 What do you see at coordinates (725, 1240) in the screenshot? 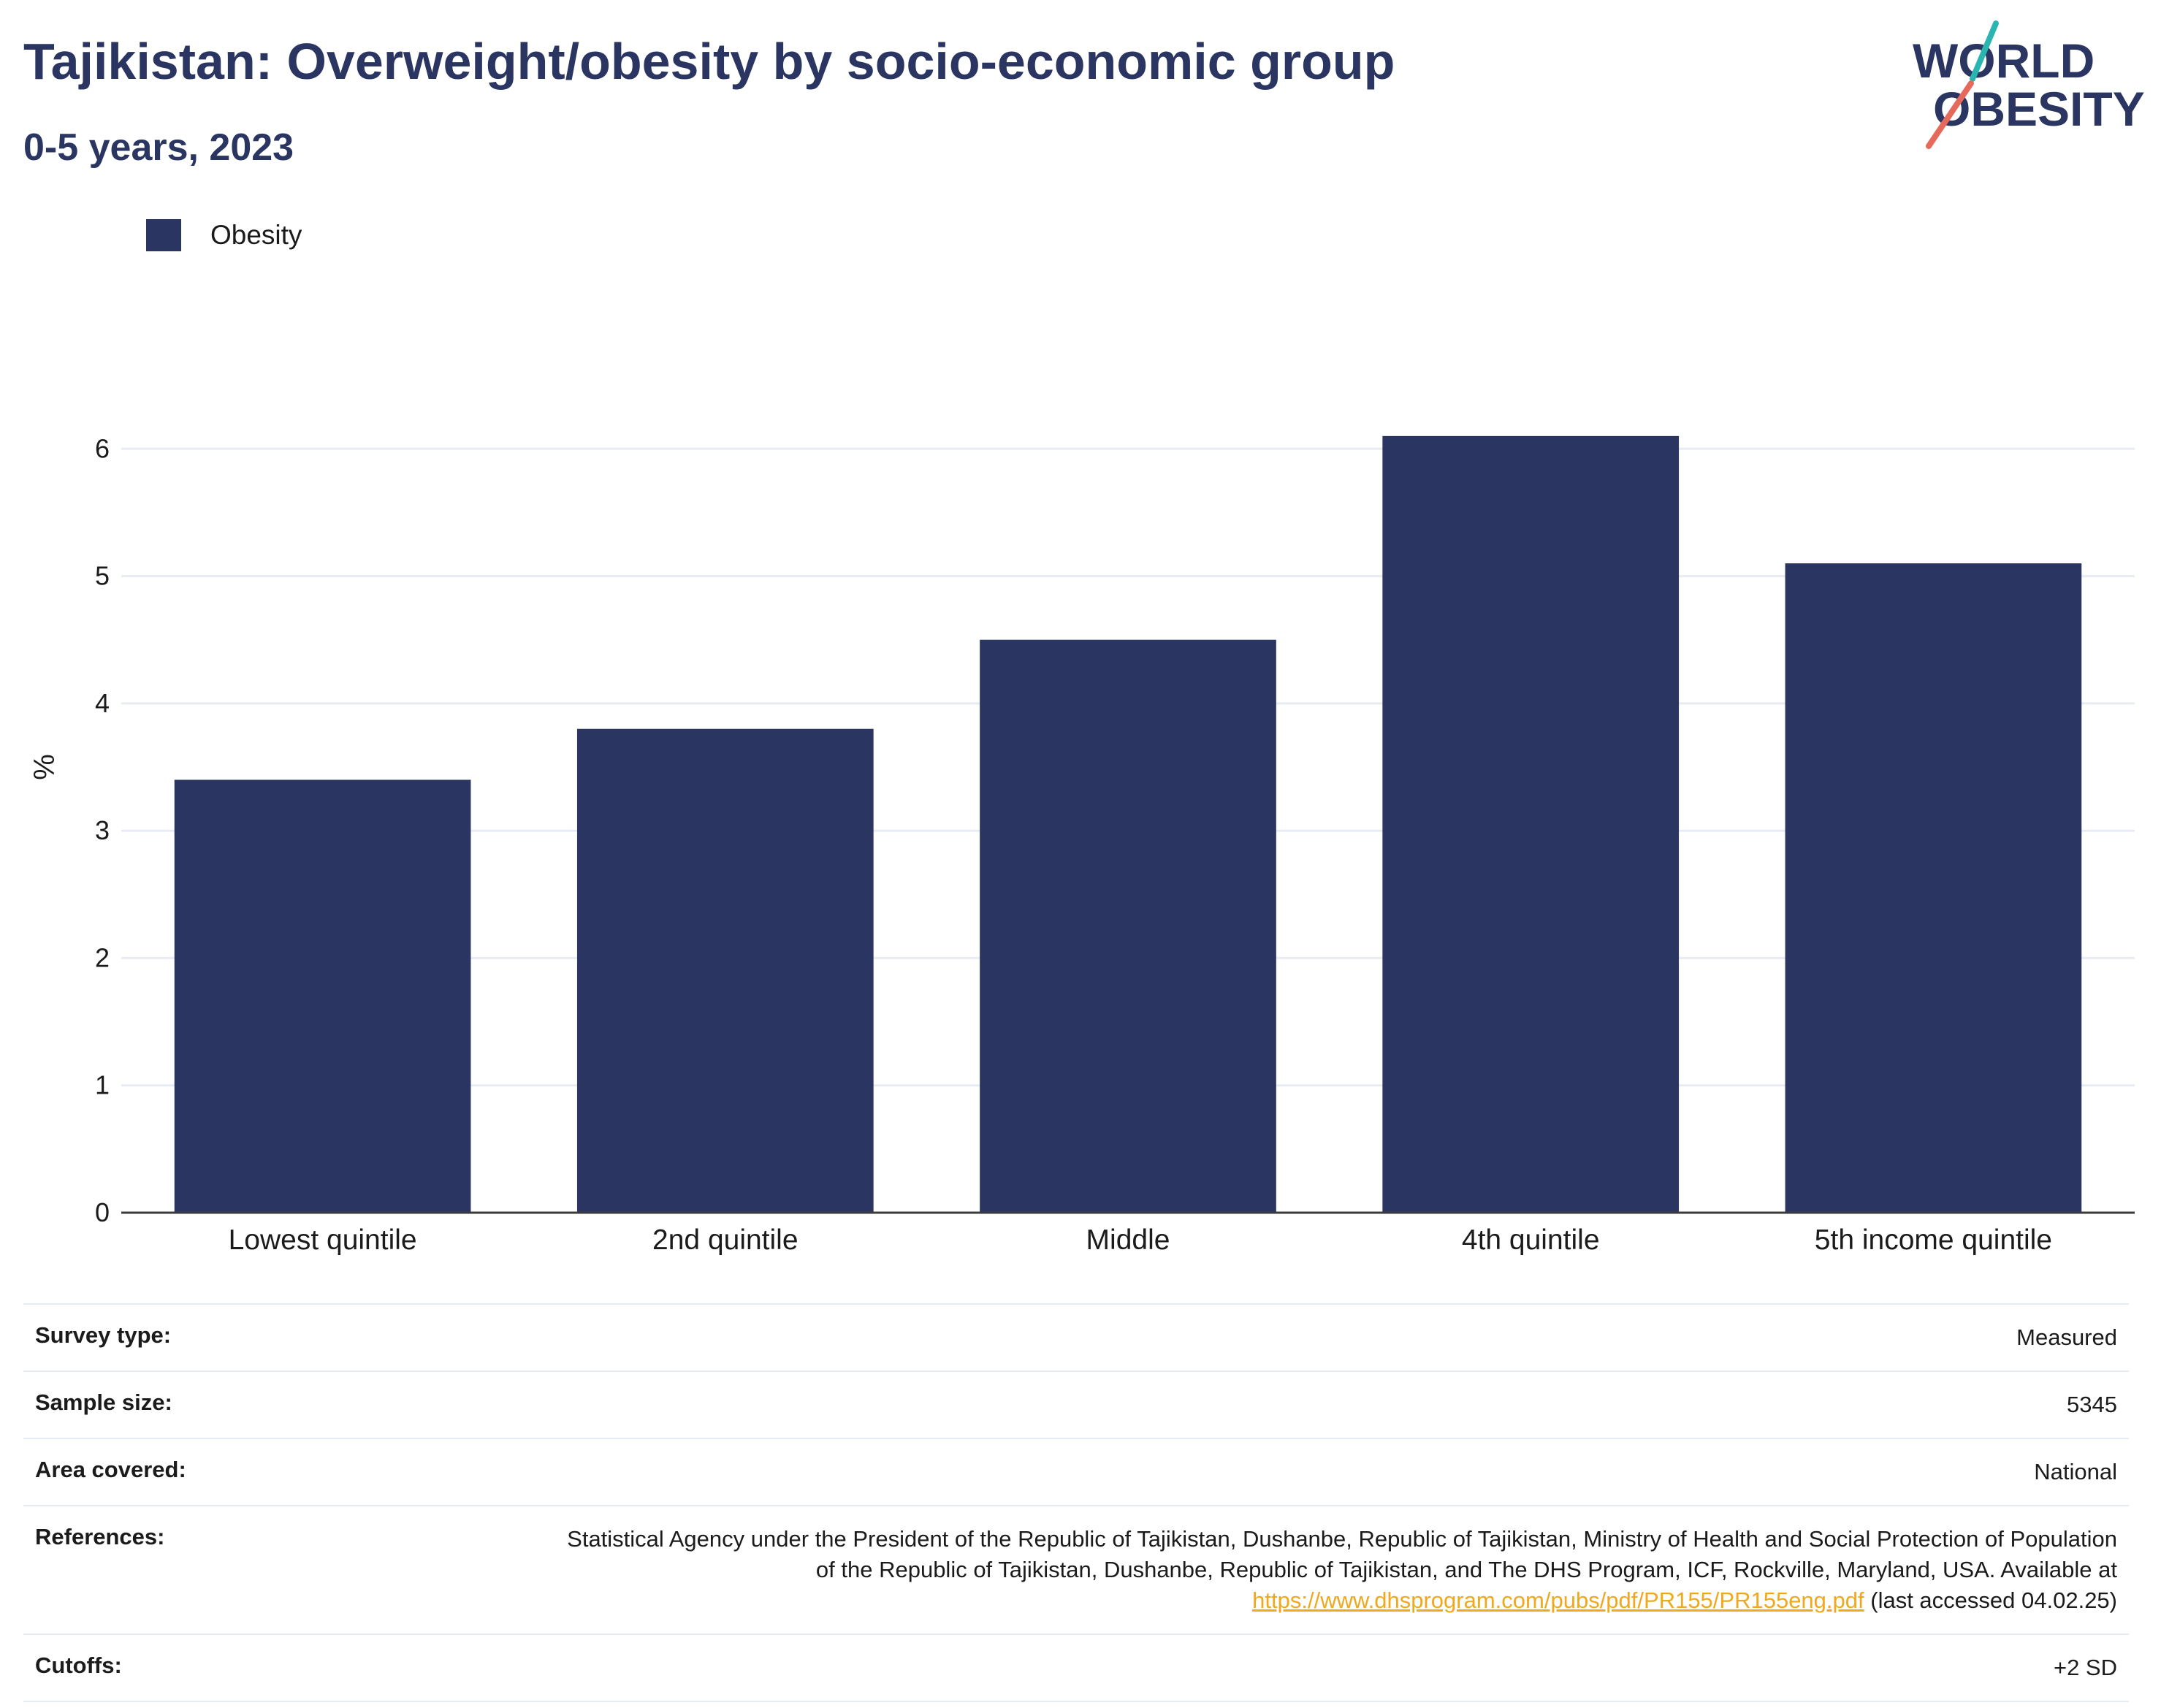
I see `x-tick-label: 2nd quintile` at bounding box center [725, 1240].